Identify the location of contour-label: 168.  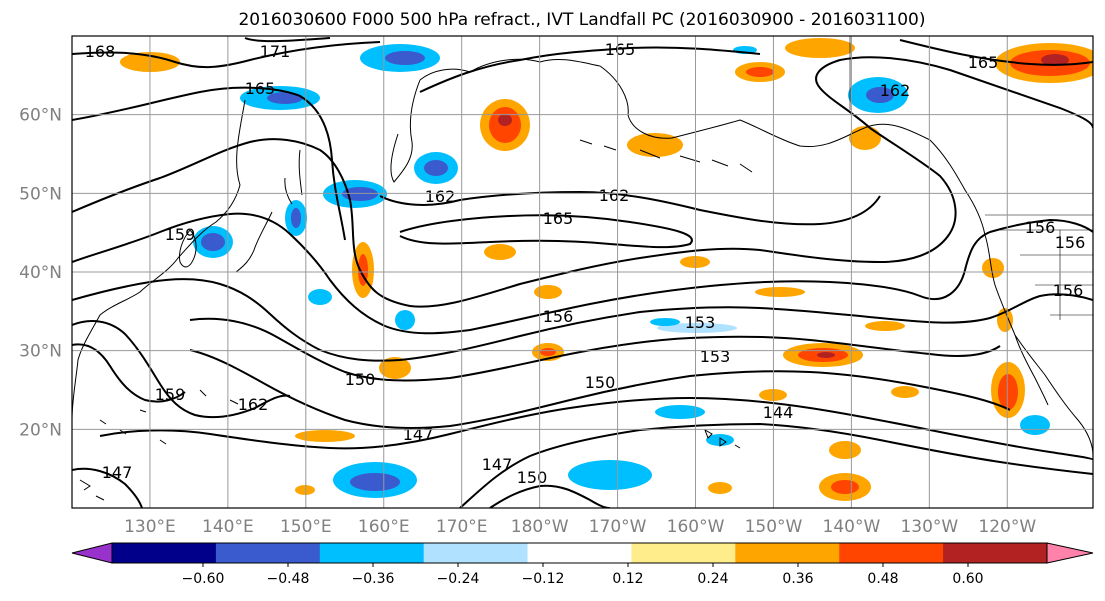
(100, 51).